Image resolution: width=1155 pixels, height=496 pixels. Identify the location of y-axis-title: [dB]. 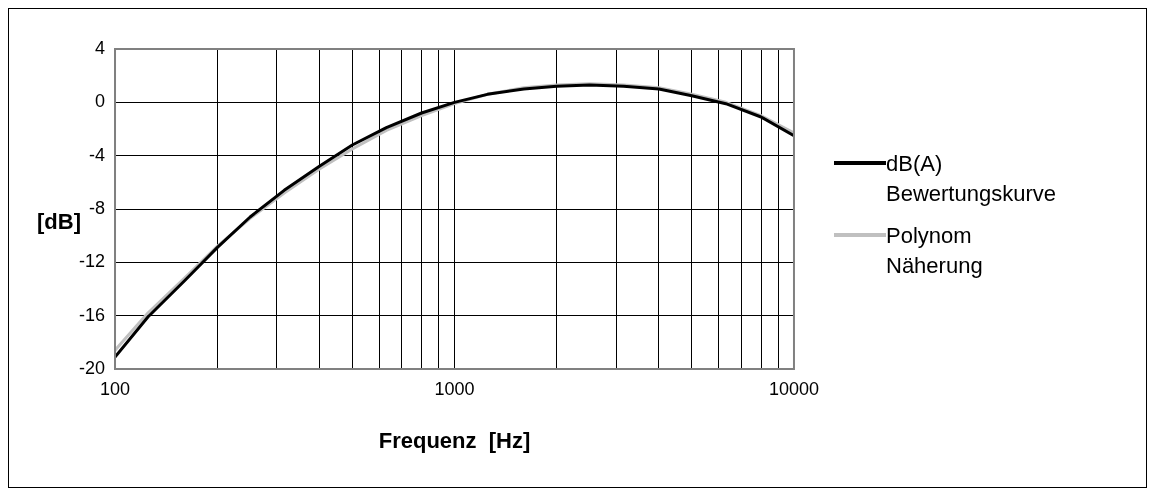
(59, 222).